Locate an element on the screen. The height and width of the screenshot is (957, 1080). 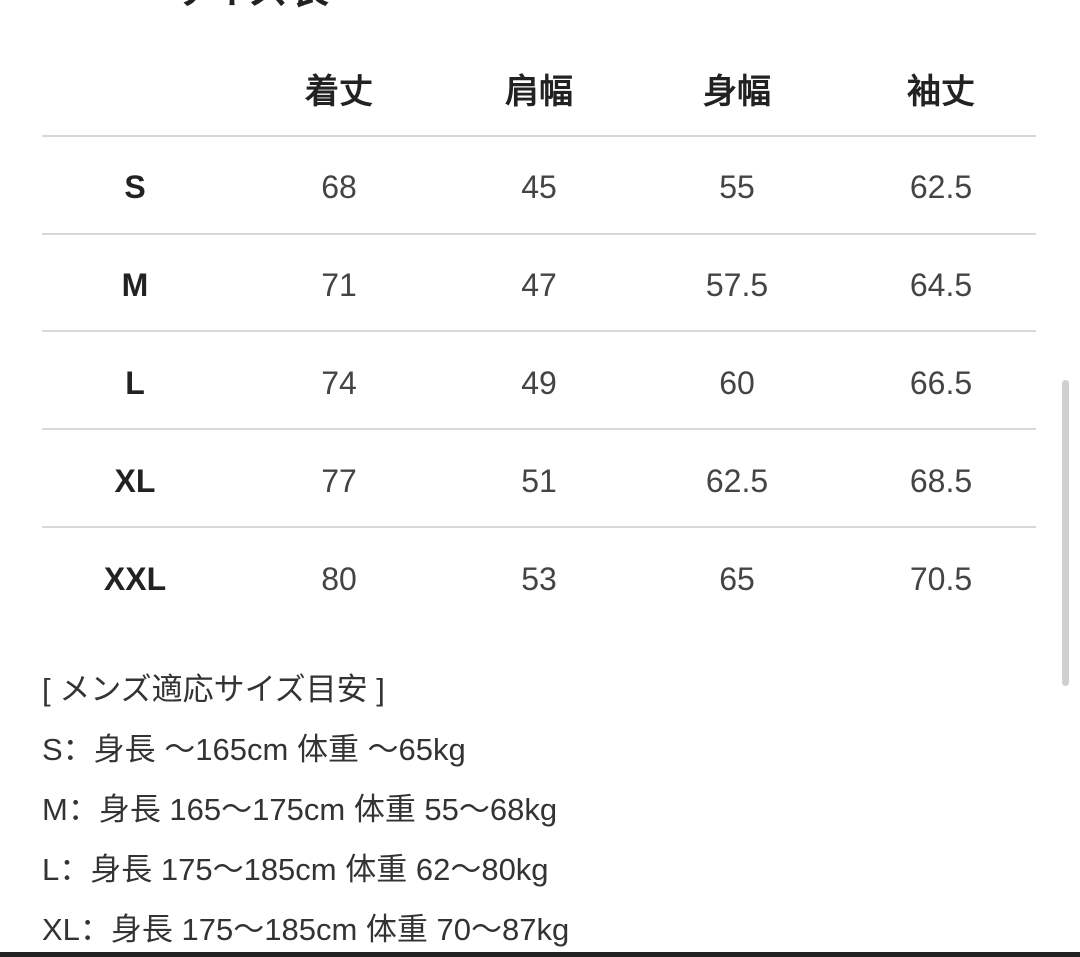
size-label: M is located at coordinates (135, 284).